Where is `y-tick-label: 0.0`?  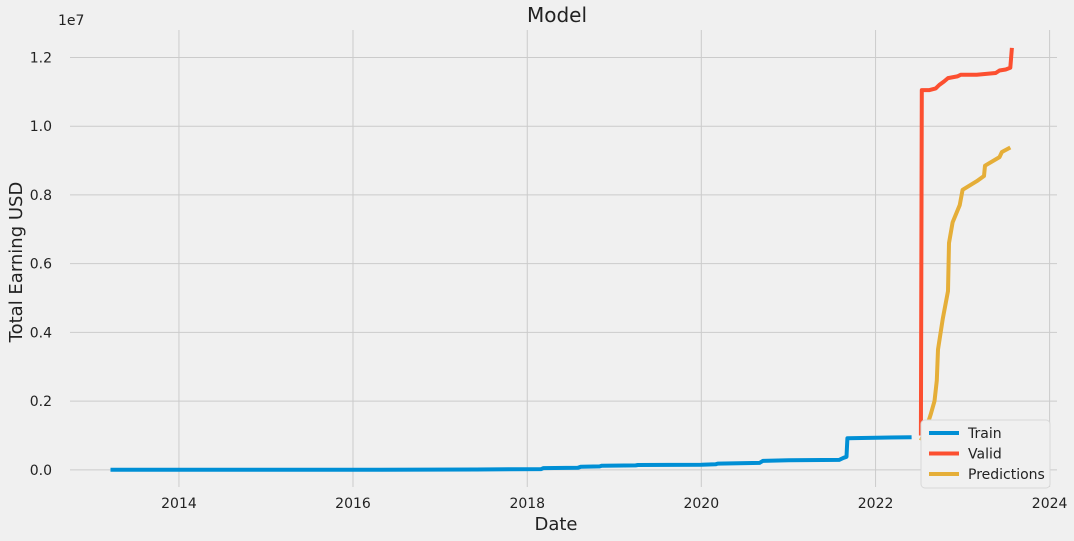
y-tick-label: 0.0 is located at coordinates (41, 471).